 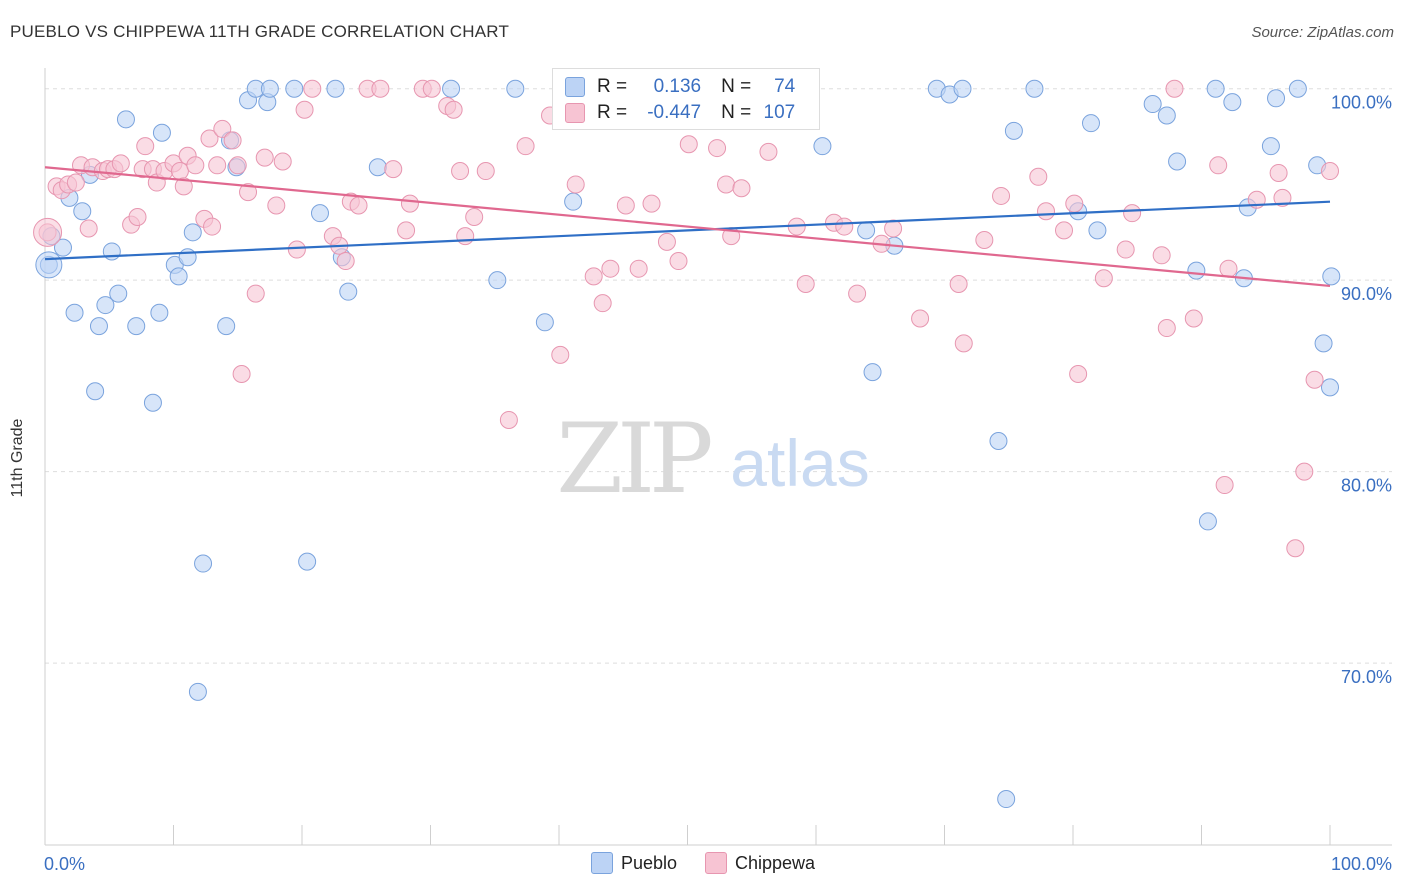 What do you see at coordinates (736, 112) in the screenshot?
I see `chippewa-n-label: N =` at bounding box center [736, 112].